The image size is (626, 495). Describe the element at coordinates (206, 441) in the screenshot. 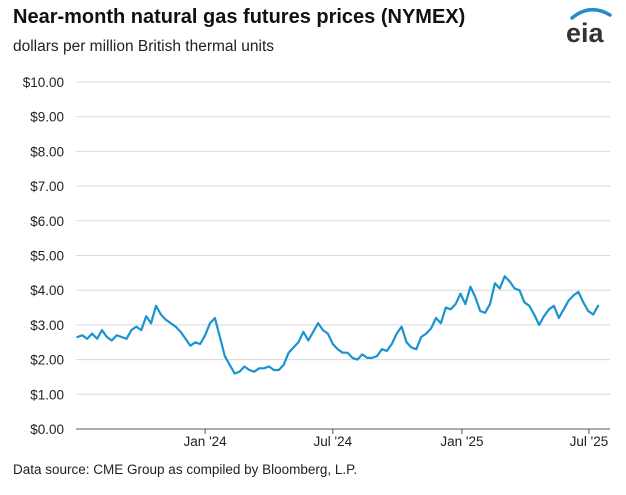

I see `x-tick-label: Jan '24` at that location.